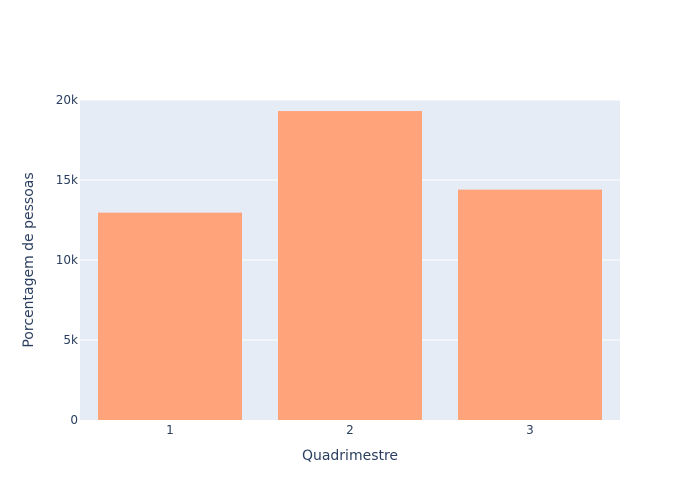  I want to click on x-axis-ticks: 1 2 3, so click(350, 430).